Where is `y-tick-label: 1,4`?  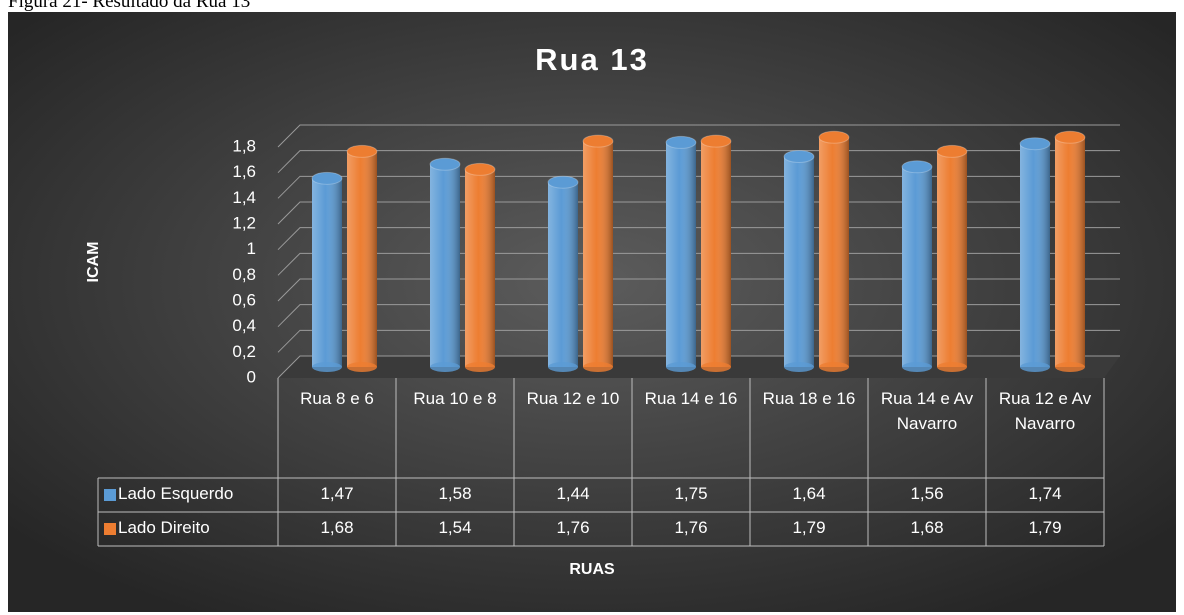
y-tick-label: 1,4 is located at coordinates (244, 197).